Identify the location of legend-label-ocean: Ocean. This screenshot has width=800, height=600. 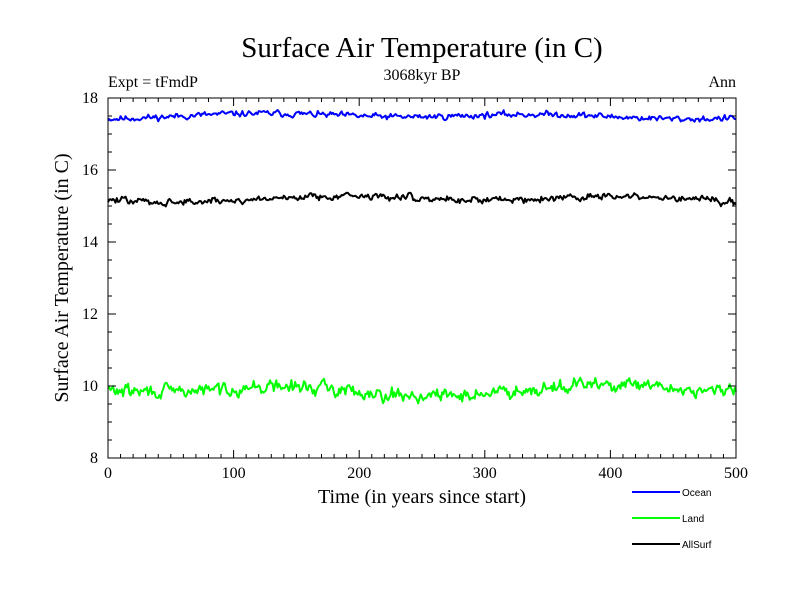
(696, 493).